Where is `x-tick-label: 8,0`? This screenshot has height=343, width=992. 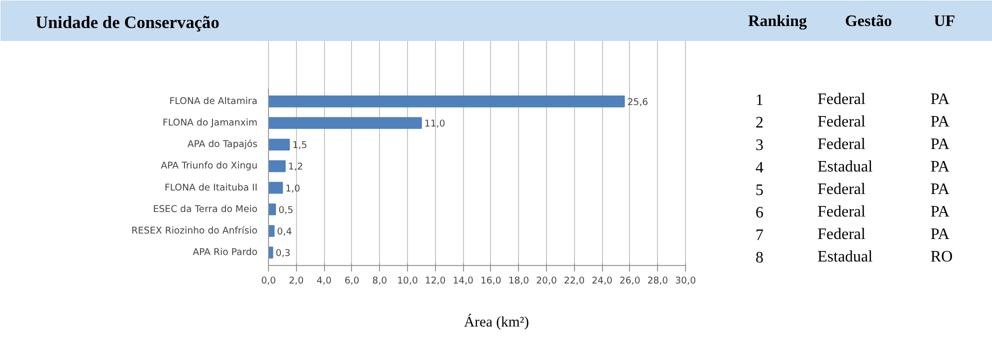 x-tick-label: 8,0 is located at coordinates (380, 281).